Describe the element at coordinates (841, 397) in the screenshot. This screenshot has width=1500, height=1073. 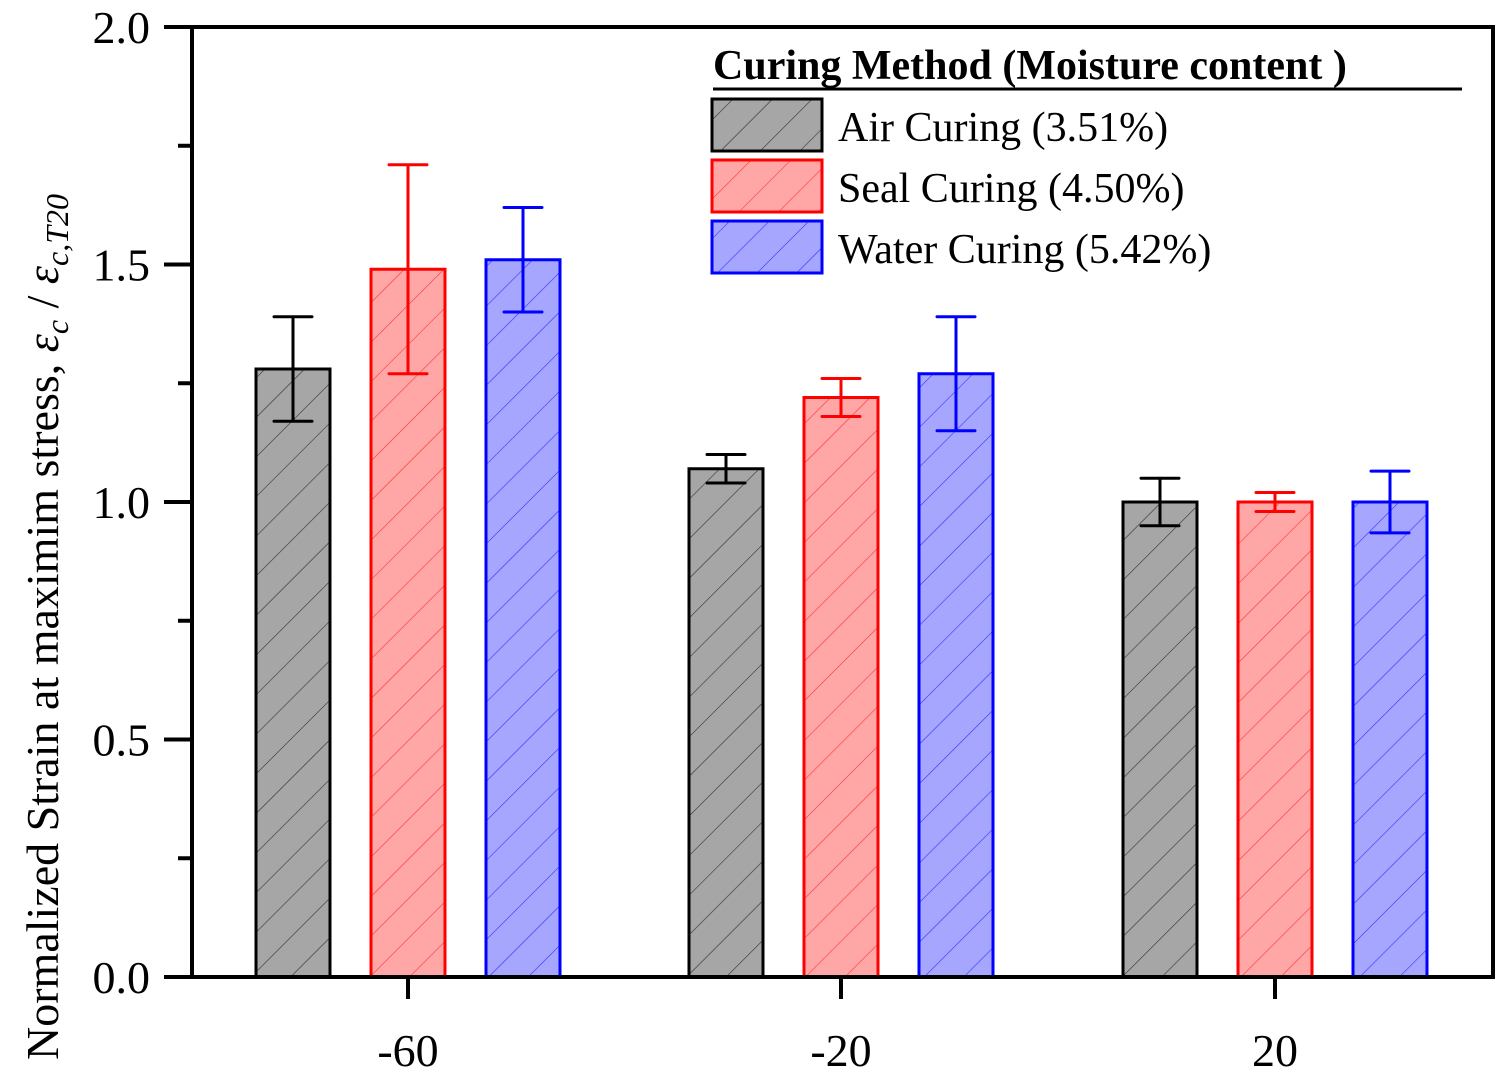
I see `error-bar--20-1` at that location.